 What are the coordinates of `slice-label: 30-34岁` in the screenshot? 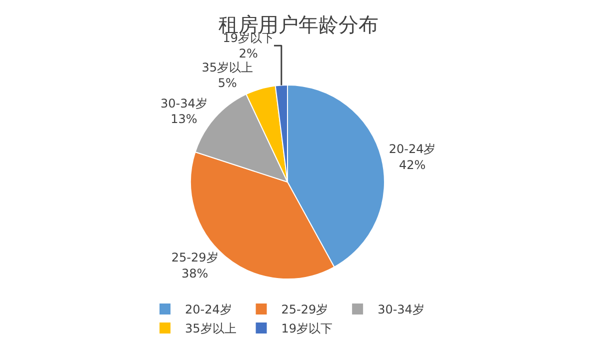 It's located at (184, 103).